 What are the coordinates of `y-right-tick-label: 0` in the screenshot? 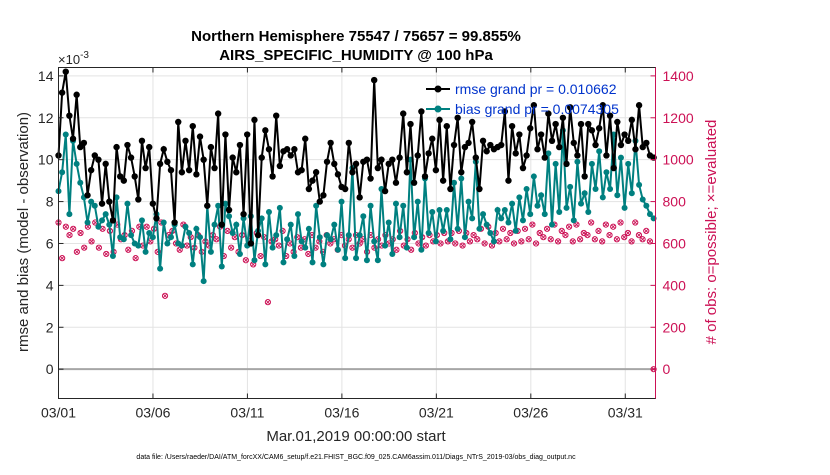 It's located at (667, 369).